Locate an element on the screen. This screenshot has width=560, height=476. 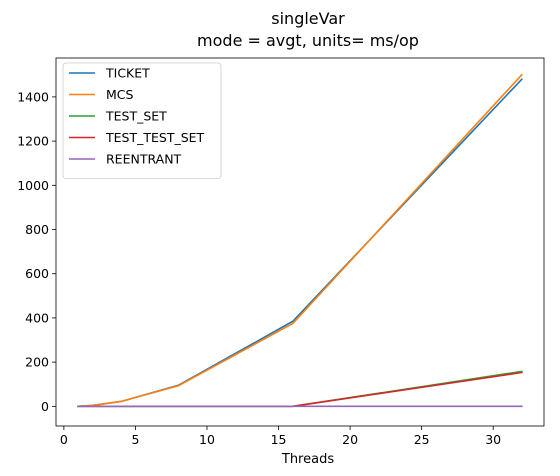
y-tick-label: 200 is located at coordinates (37, 362).